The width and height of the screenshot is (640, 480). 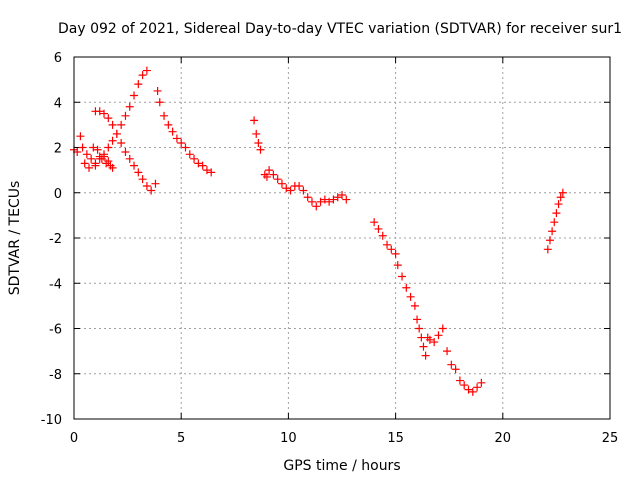 I want to click on x-tick-label: 25, so click(x=610, y=438).